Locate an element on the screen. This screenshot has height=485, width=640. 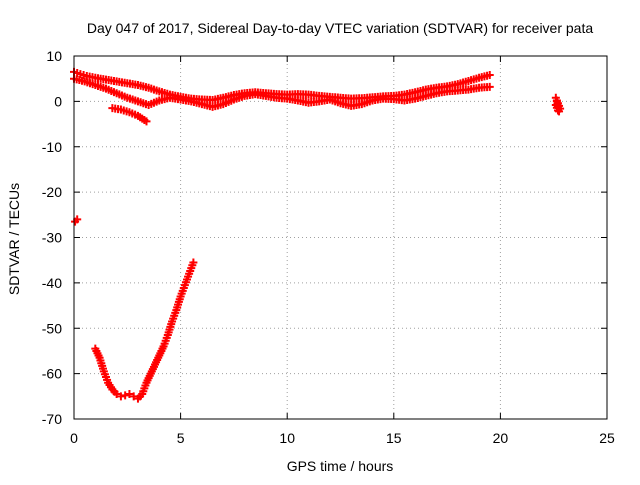
x-tick-label: 25 is located at coordinates (607, 438).